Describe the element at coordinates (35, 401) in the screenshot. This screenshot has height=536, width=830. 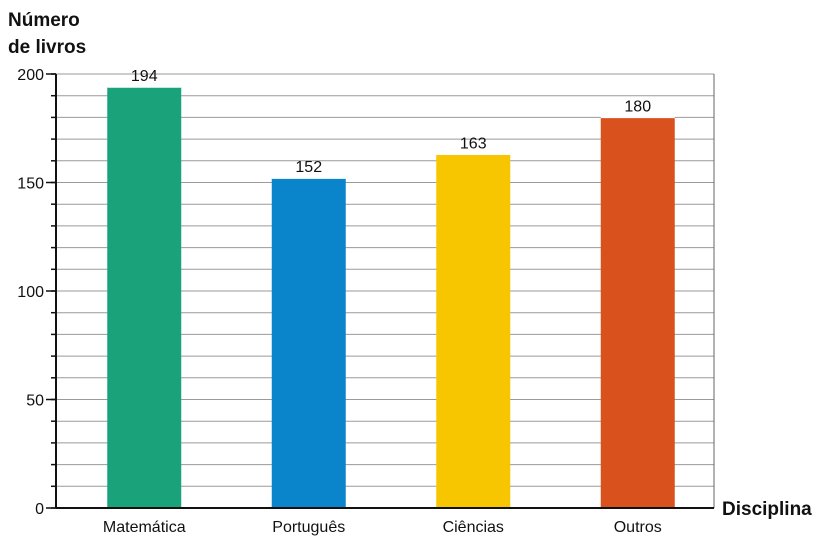
I see `y-tick-label: 50` at that location.